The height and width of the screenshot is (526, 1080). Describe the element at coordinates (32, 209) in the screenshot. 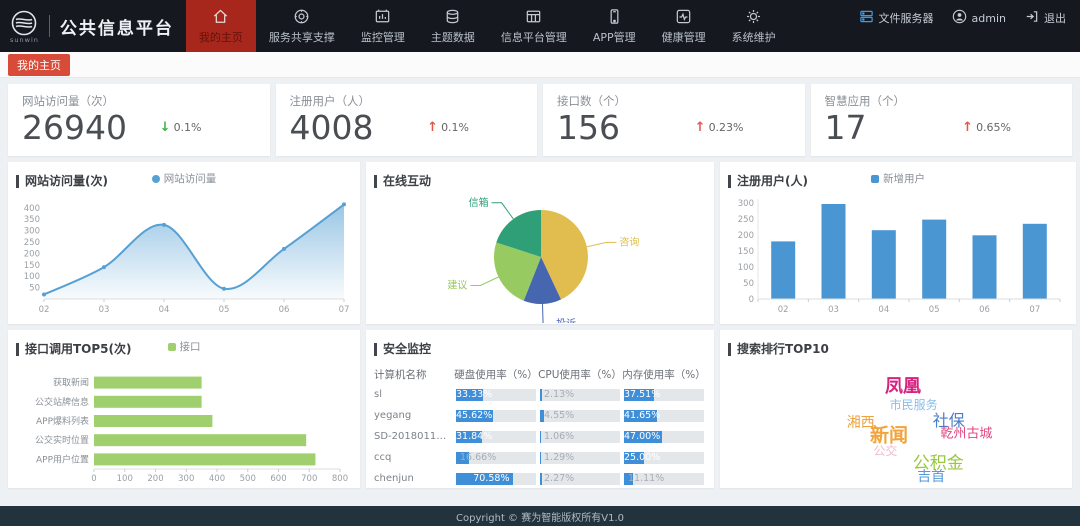

I see `svg-text: 400` at that location.